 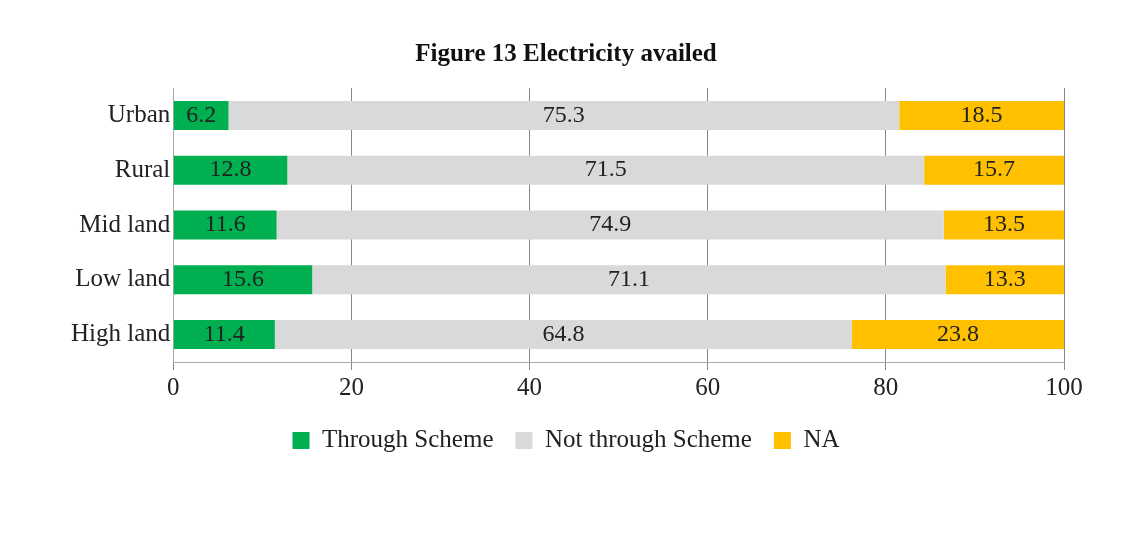 I want to click on x-tick-label: 40, so click(x=530, y=386).